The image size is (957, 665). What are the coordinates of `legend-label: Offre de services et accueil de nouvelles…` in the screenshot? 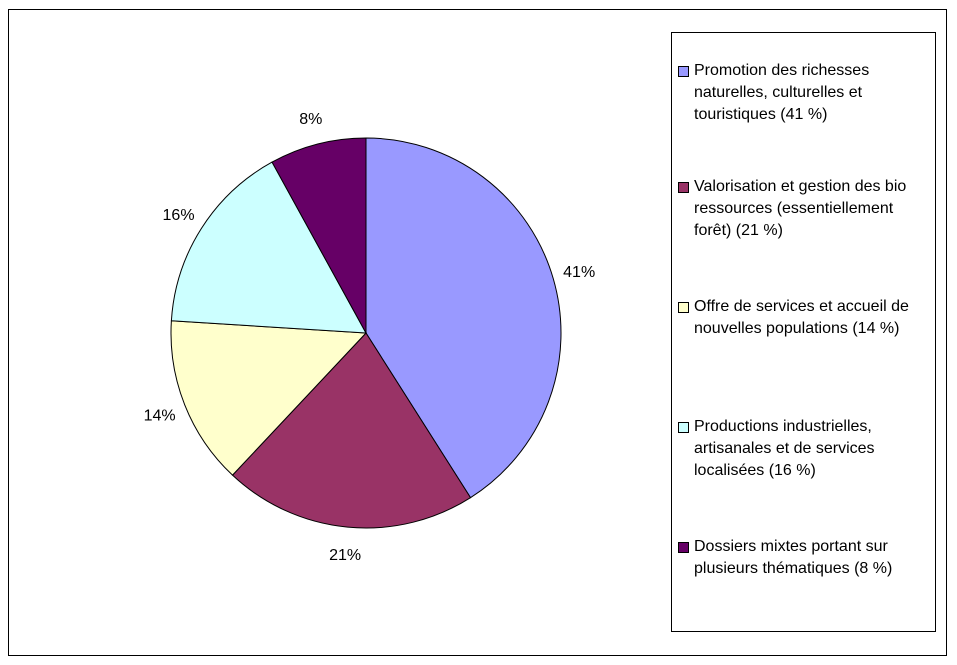 It's located at (801, 318).